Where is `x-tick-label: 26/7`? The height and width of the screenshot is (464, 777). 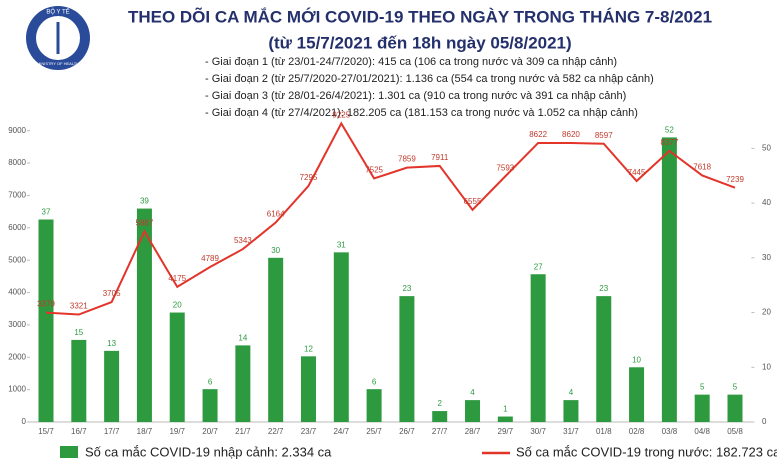
x-tick-label: 26/7 is located at coordinates (407, 431).